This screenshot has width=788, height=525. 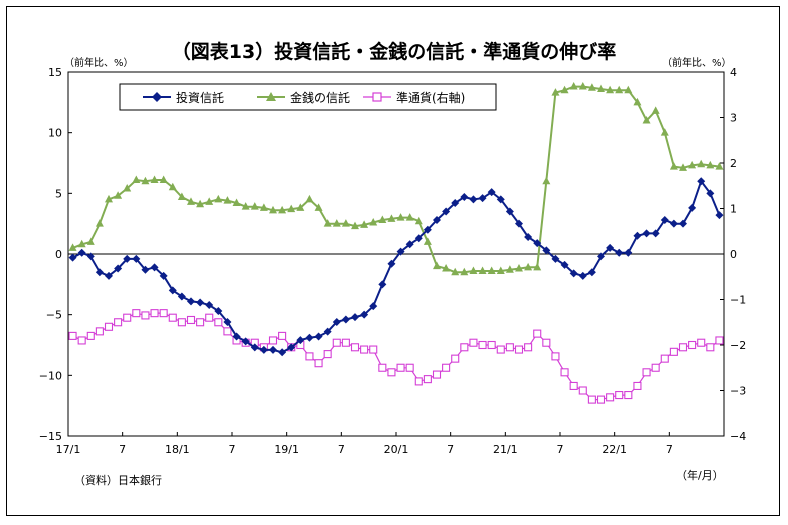 What do you see at coordinates (118, 480) in the screenshot?
I see `source-note: （資料）日本銀行` at bounding box center [118, 480].